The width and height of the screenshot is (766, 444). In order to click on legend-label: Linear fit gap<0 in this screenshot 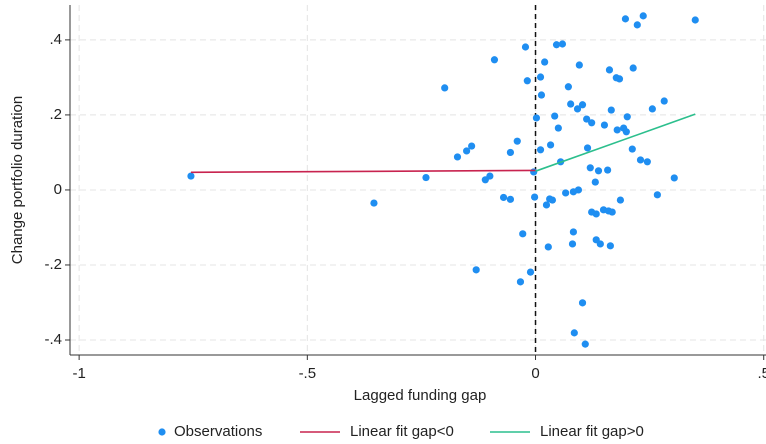, I will do `click(402, 431)`.